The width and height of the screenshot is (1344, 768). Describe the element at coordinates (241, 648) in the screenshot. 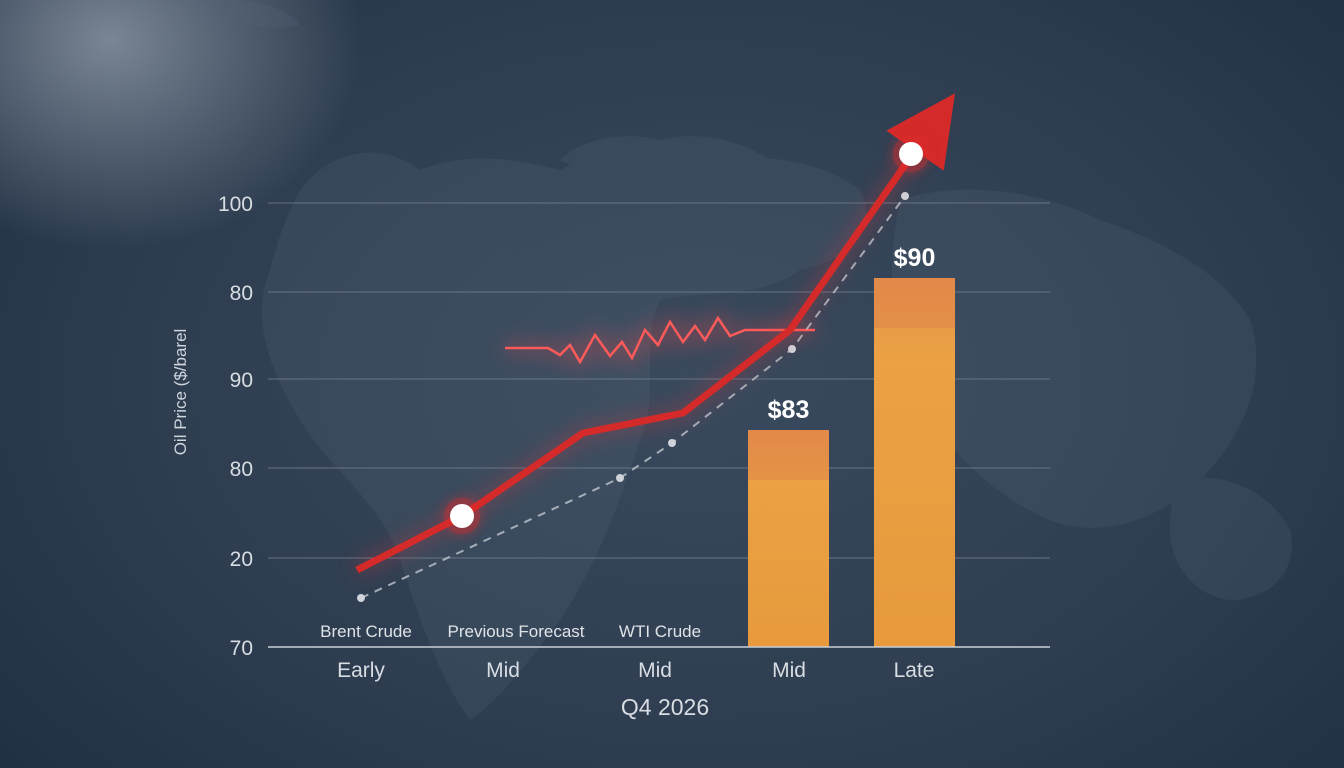

I see `y-tick-label: 70` at that location.